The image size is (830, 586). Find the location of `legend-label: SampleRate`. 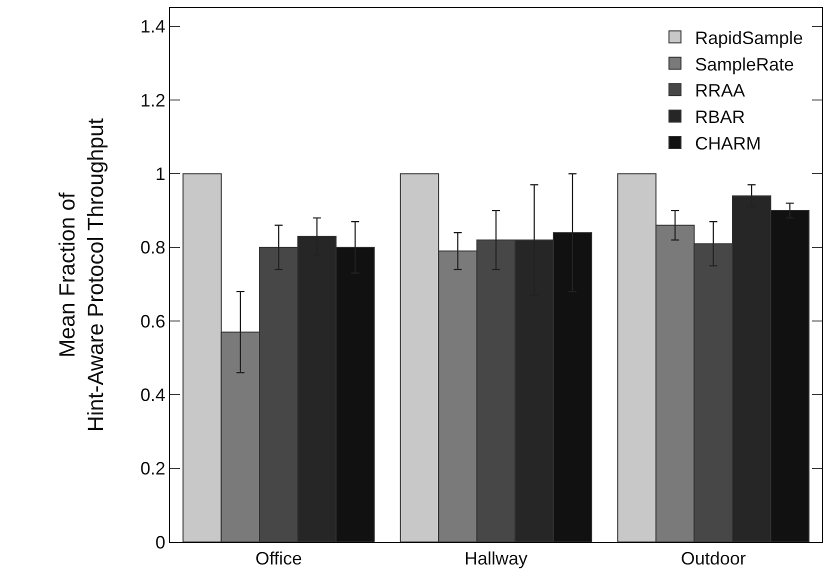

legend-label: SampleRate is located at coordinates (744, 64).